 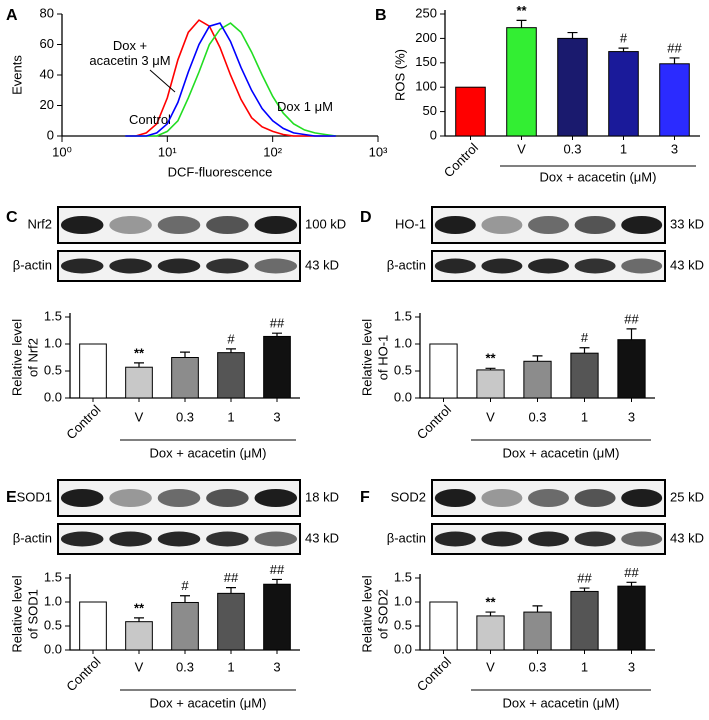 I want to click on pointer, so click(x=162, y=81).